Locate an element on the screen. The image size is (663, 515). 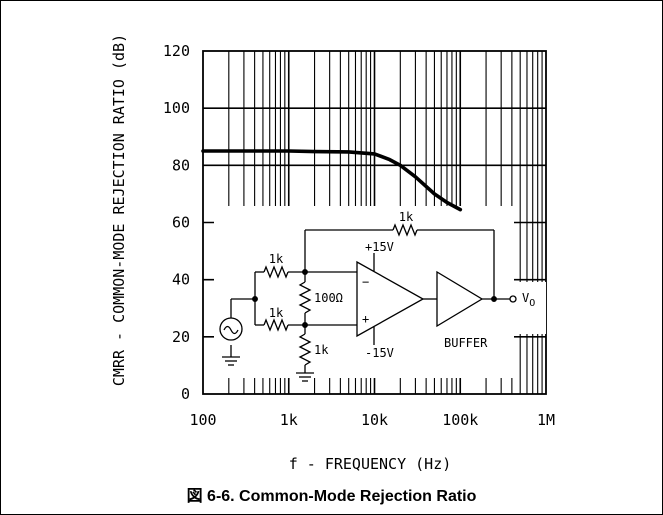
r-ground-label: 1k is located at coordinates (321, 350).